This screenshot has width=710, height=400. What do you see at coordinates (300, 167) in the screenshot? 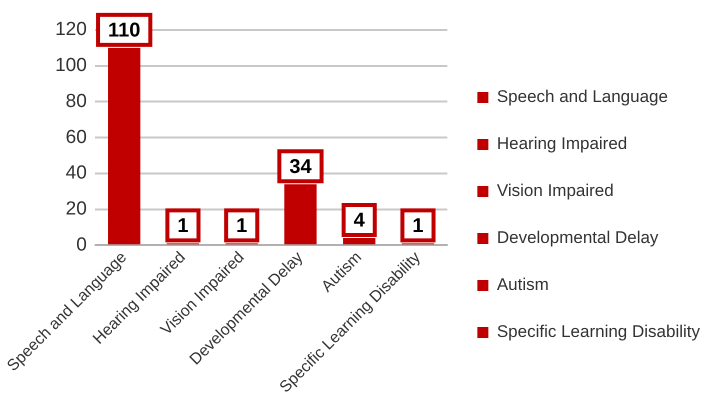
I see `data-label: 34` at bounding box center [300, 167].